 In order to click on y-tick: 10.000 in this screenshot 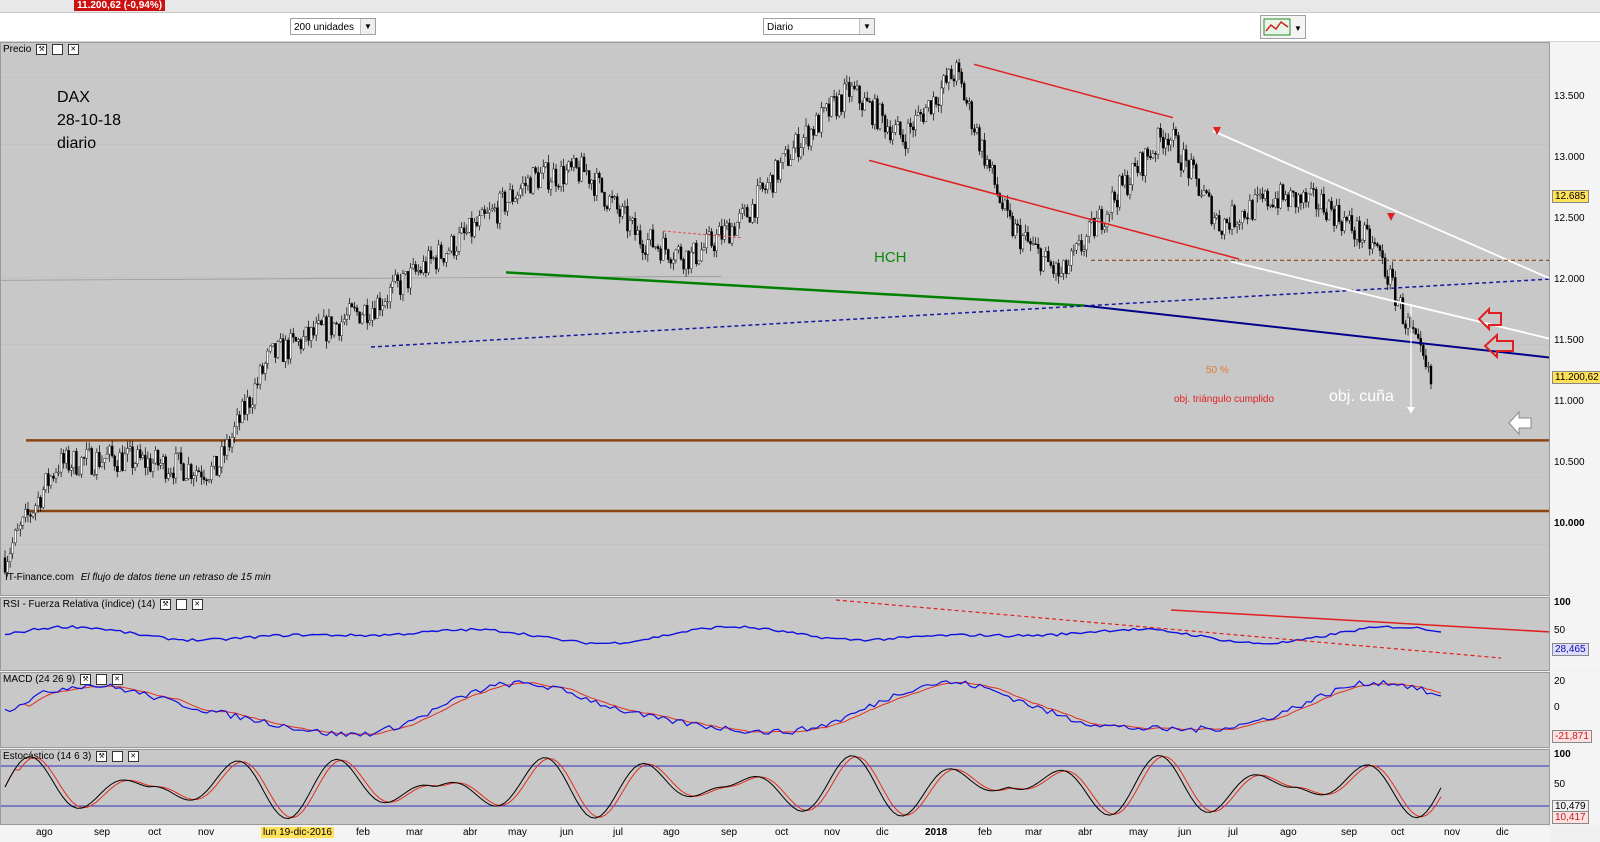, I will do `click(1569, 523)`.